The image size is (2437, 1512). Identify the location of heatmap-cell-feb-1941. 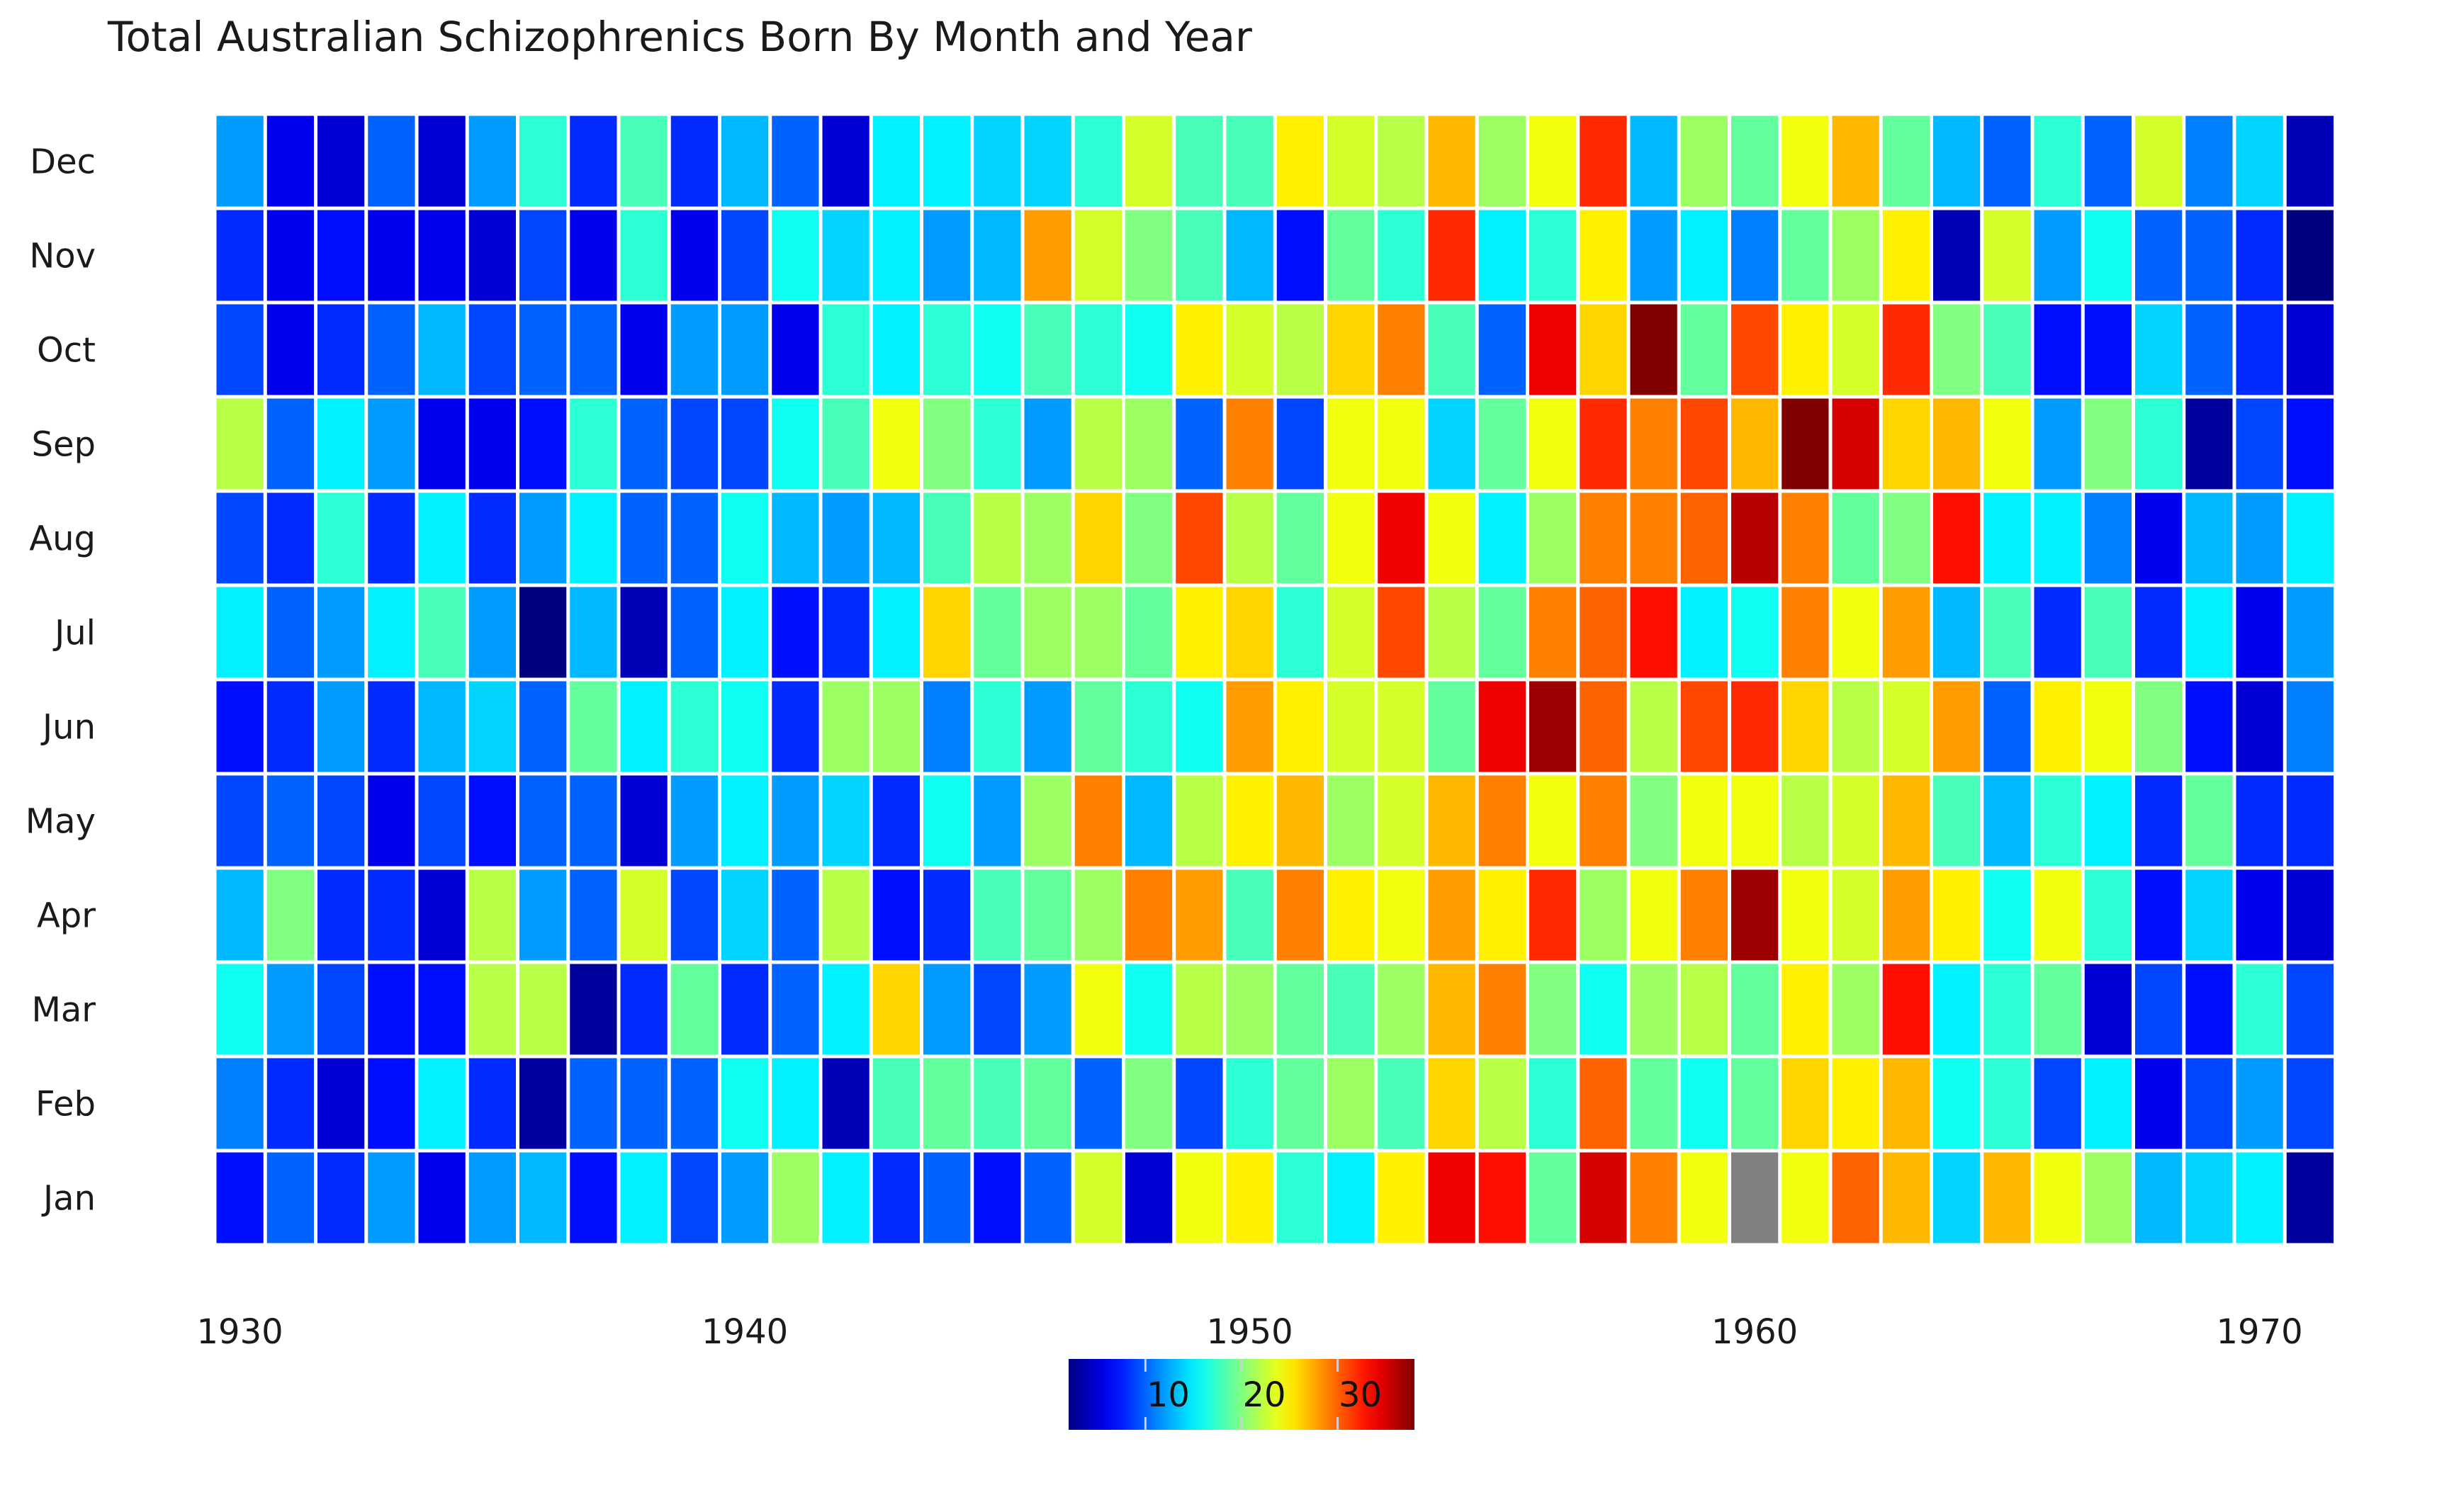
(795, 1103).